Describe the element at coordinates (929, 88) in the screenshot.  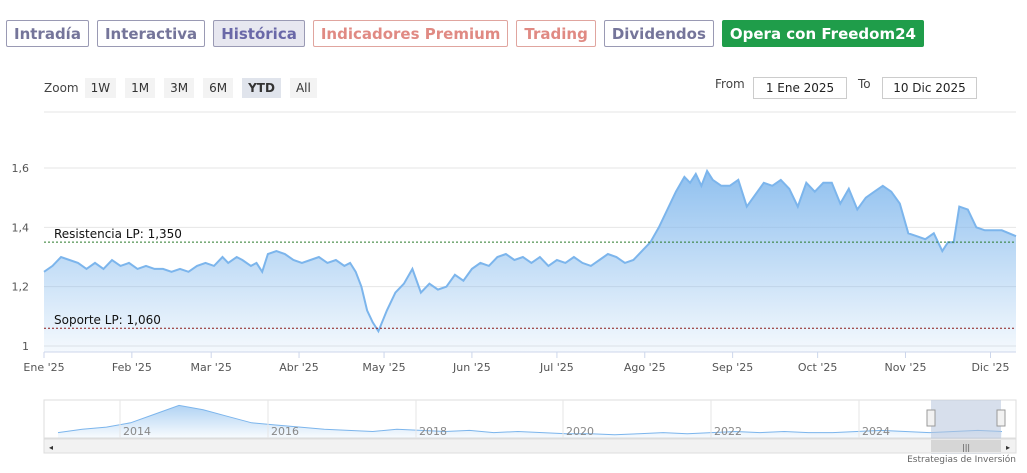
I see `to-date-input: 10 Dic 2025` at that location.